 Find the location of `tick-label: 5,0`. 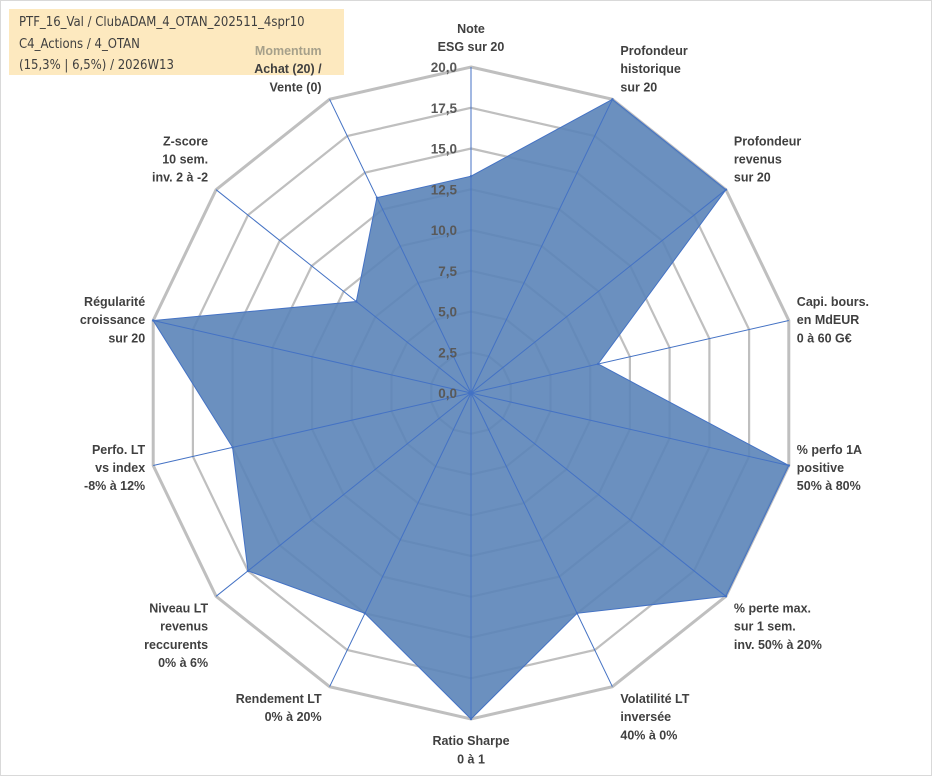

tick-label: 5,0 is located at coordinates (447, 312).